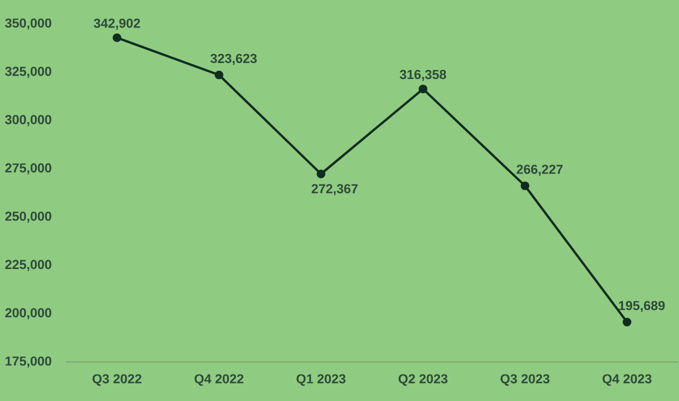 The width and height of the screenshot is (679, 401). What do you see at coordinates (28, 120) in the screenshot?
I see `y-tick-label: 300,000` at bounding box center [28, 120].